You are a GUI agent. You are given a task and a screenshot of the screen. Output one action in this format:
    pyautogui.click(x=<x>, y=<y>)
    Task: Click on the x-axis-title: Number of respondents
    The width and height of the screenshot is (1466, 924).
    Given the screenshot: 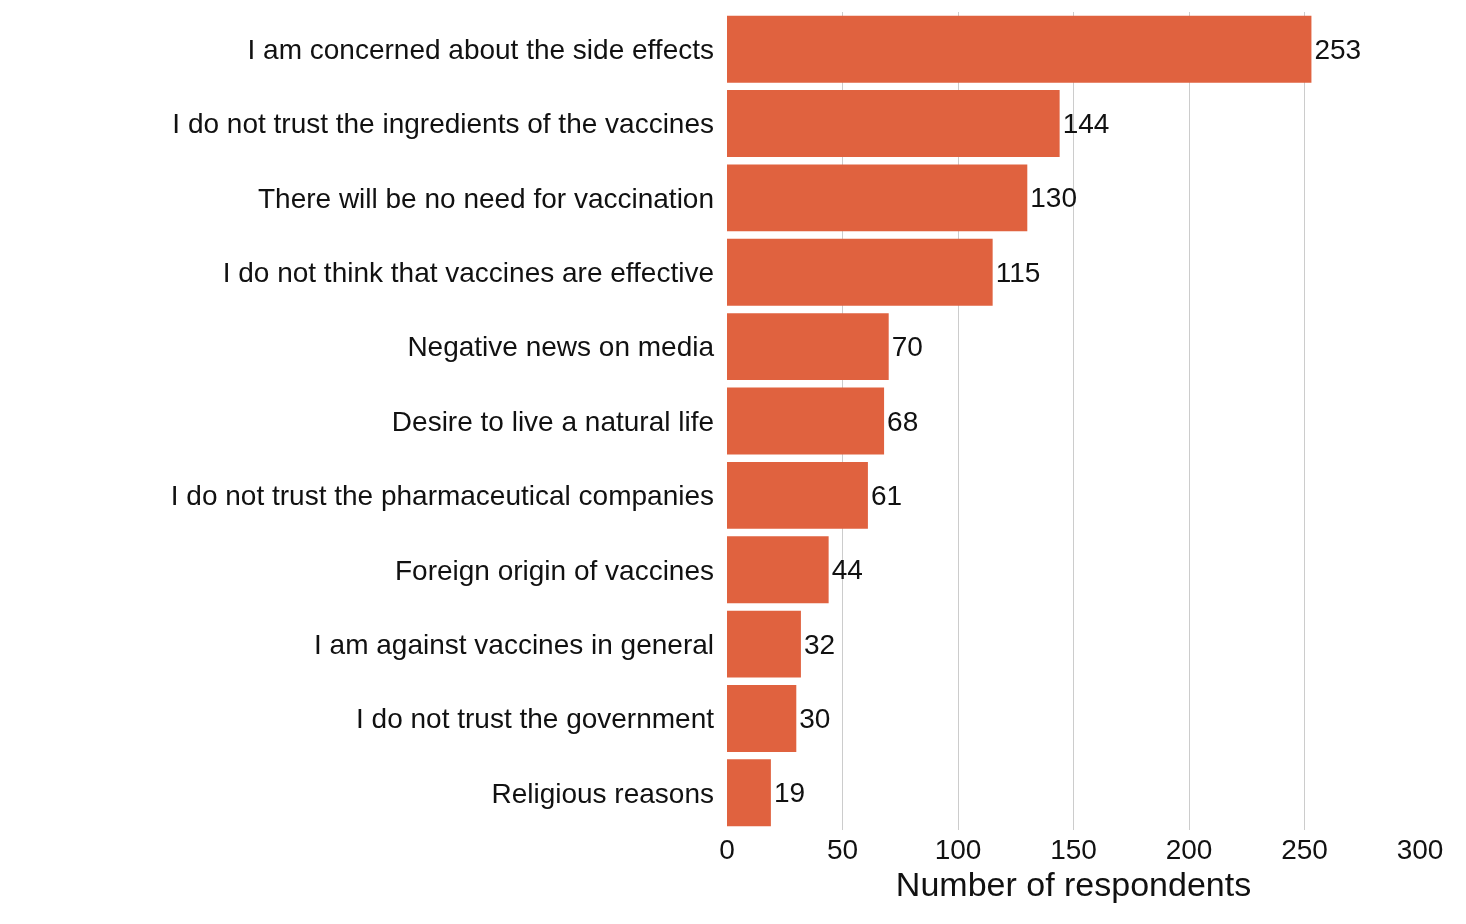 What is the action you would take?
    pyautogui.click(x=1073, y=884)
    